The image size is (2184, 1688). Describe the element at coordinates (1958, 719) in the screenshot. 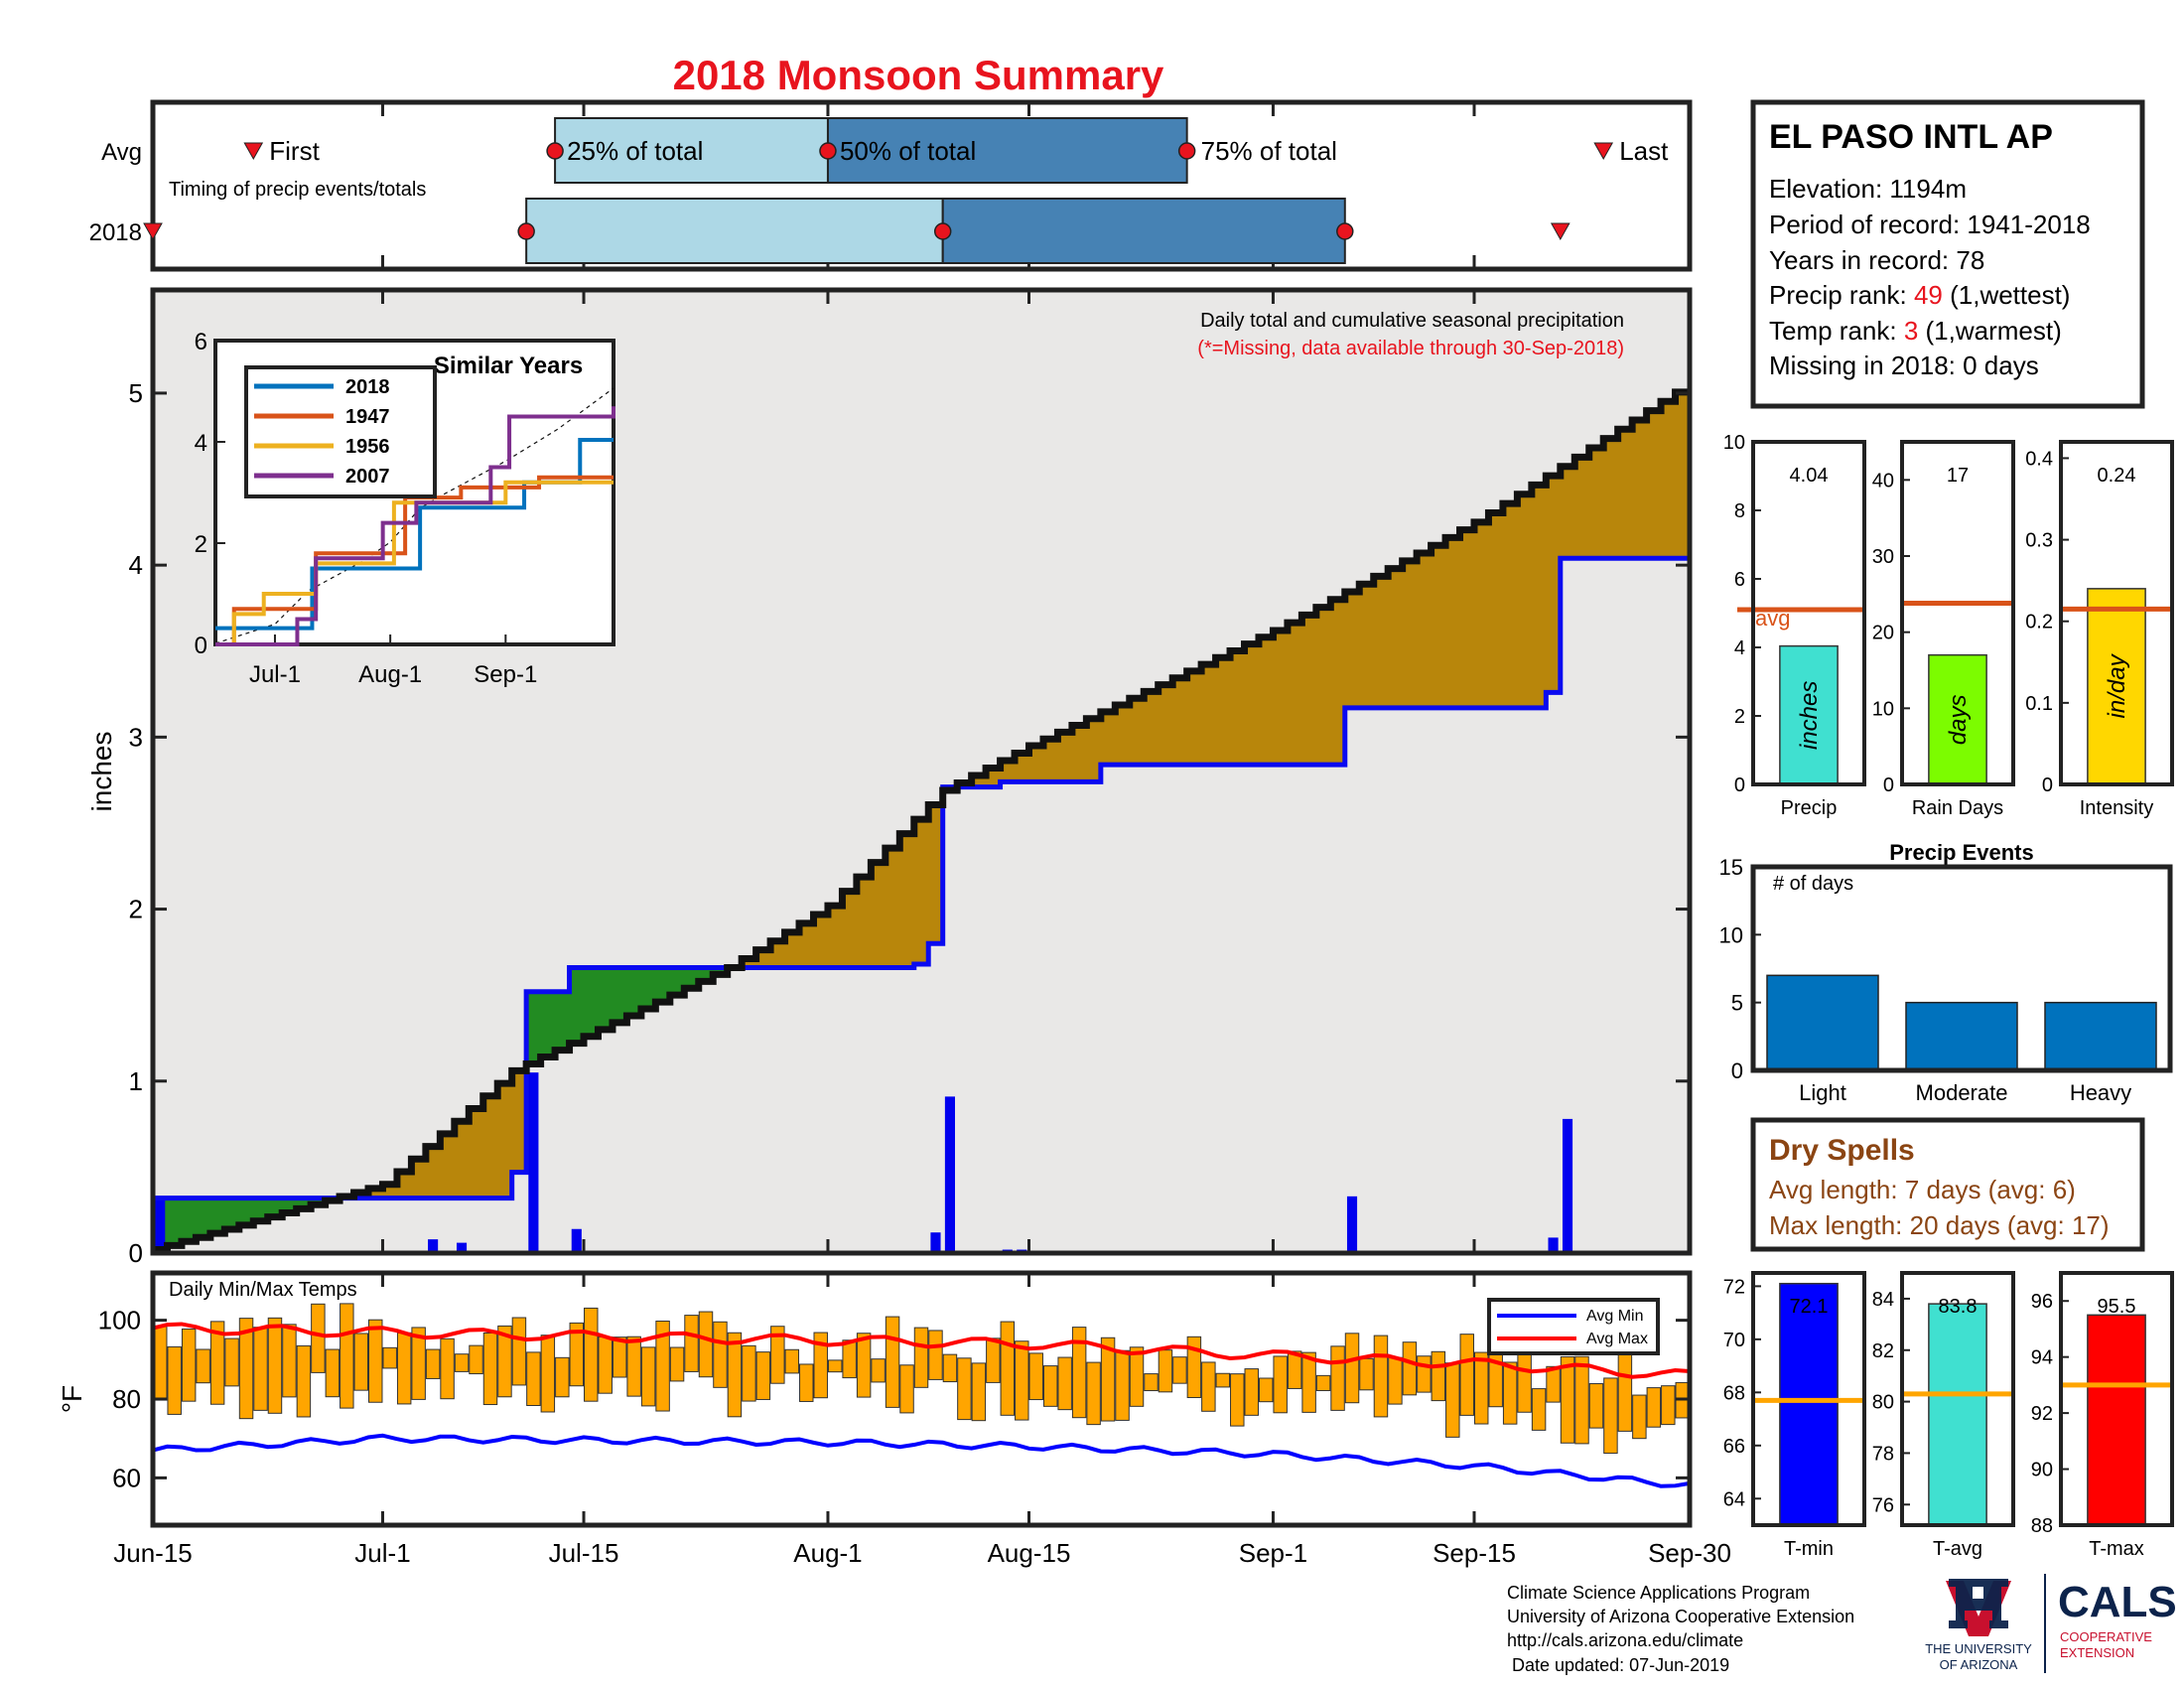

I see `stat-unit-label: days` at that location.